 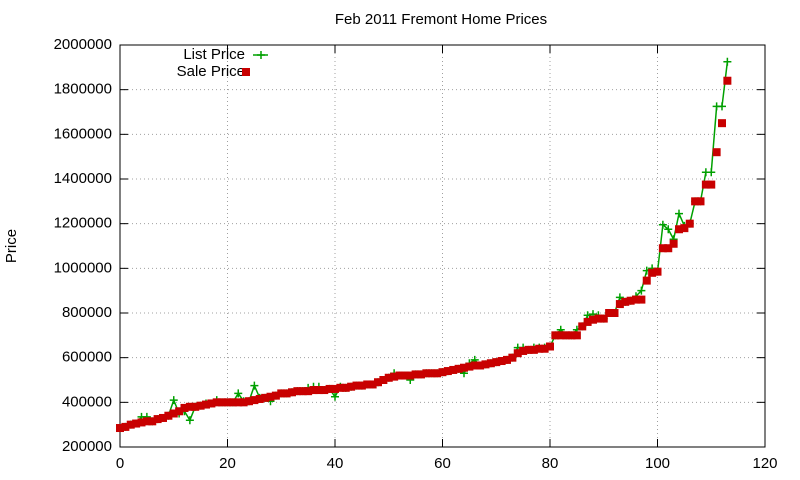 What do you see at coordinates (227, 463) in the screenshot?
I see `x-tick-label: 20` at bounding box center [227, 463].